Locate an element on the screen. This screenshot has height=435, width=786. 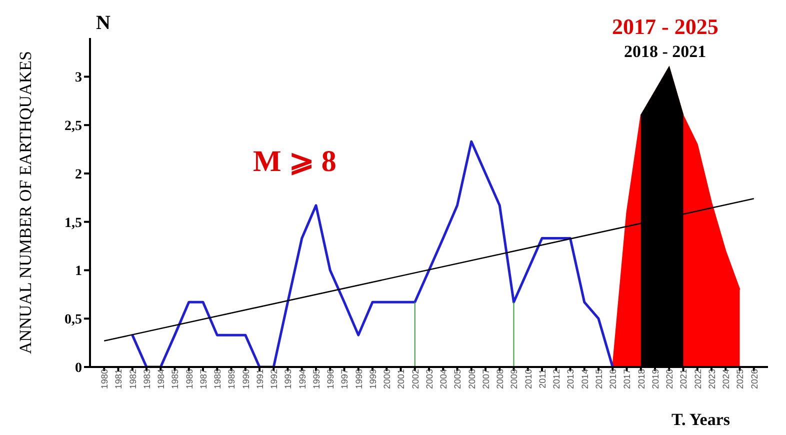
y-tick-label: 0,5 is located at coordinates (73, 320).